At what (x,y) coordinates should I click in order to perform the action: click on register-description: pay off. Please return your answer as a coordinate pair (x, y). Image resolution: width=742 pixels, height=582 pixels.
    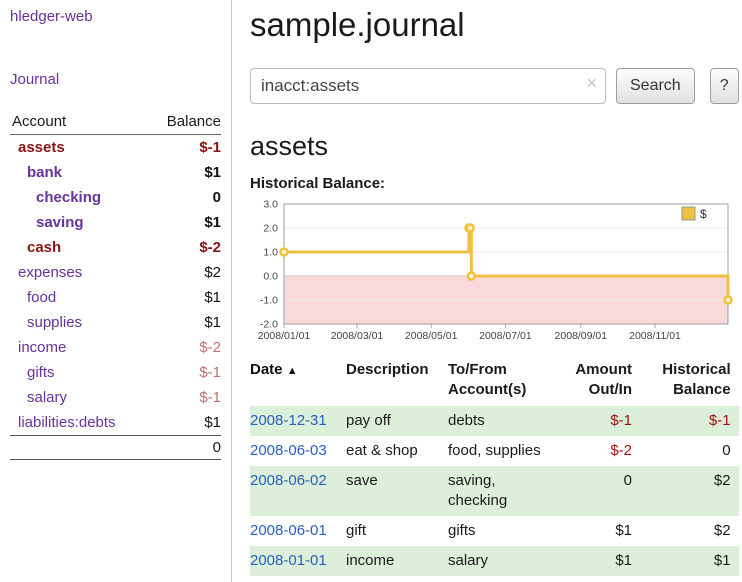
    Looking at the image, I should click on (368, 420).